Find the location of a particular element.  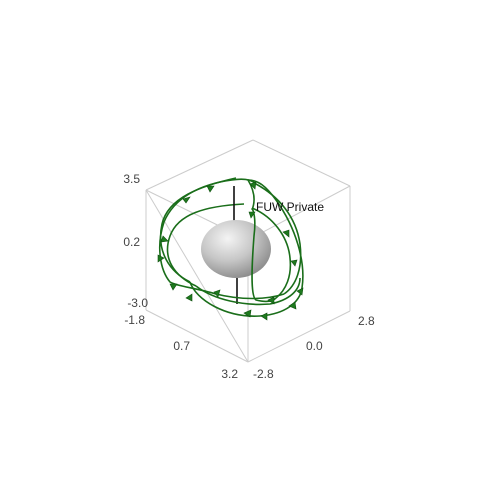

y-tick-label: -2.8 is located at coordinates (263, 374).